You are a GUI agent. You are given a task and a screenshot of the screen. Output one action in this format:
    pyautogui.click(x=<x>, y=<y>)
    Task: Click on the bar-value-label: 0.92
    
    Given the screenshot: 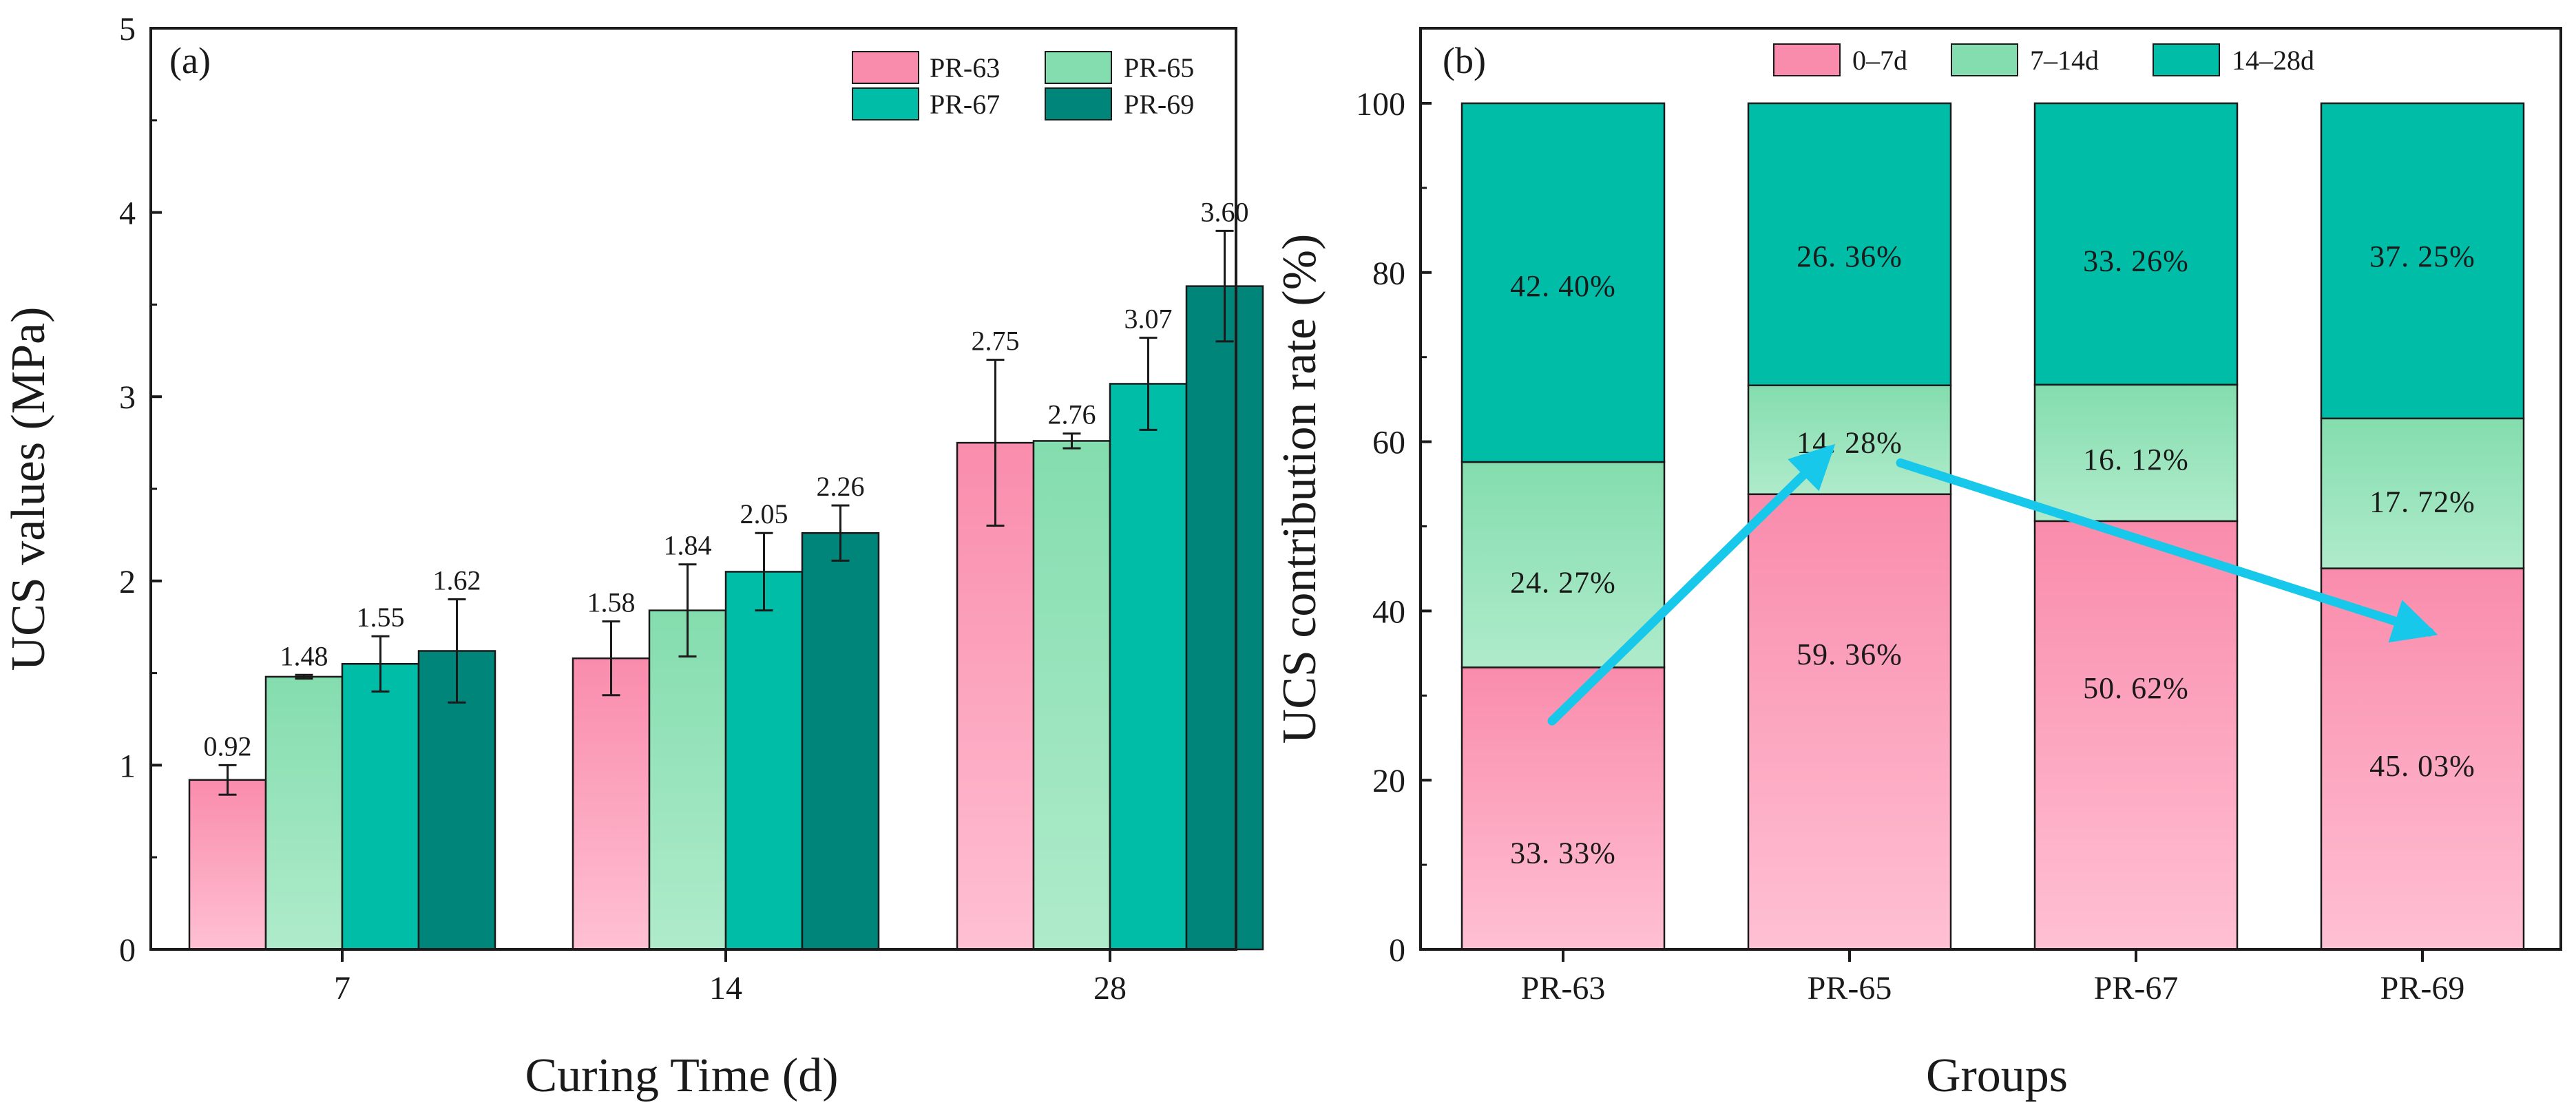 What is the action you would take?
    pyautogui.click(x=228, y=745)
    